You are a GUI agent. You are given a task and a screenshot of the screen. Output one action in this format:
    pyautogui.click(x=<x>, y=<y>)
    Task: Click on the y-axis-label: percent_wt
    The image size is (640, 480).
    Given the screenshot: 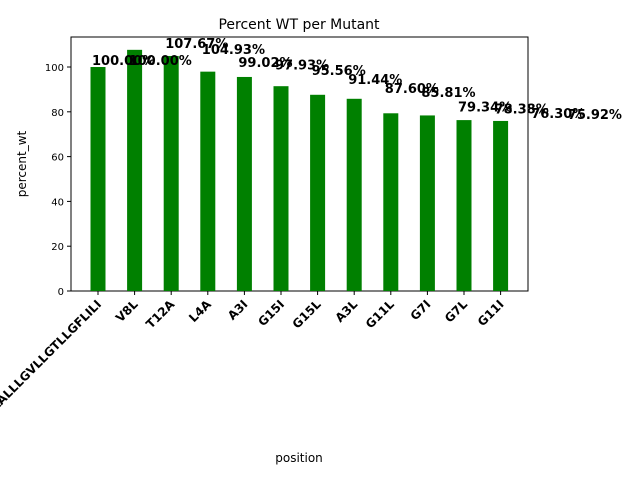 What is the action you would take?
    pyautogui.click(x=22, y=163)
    